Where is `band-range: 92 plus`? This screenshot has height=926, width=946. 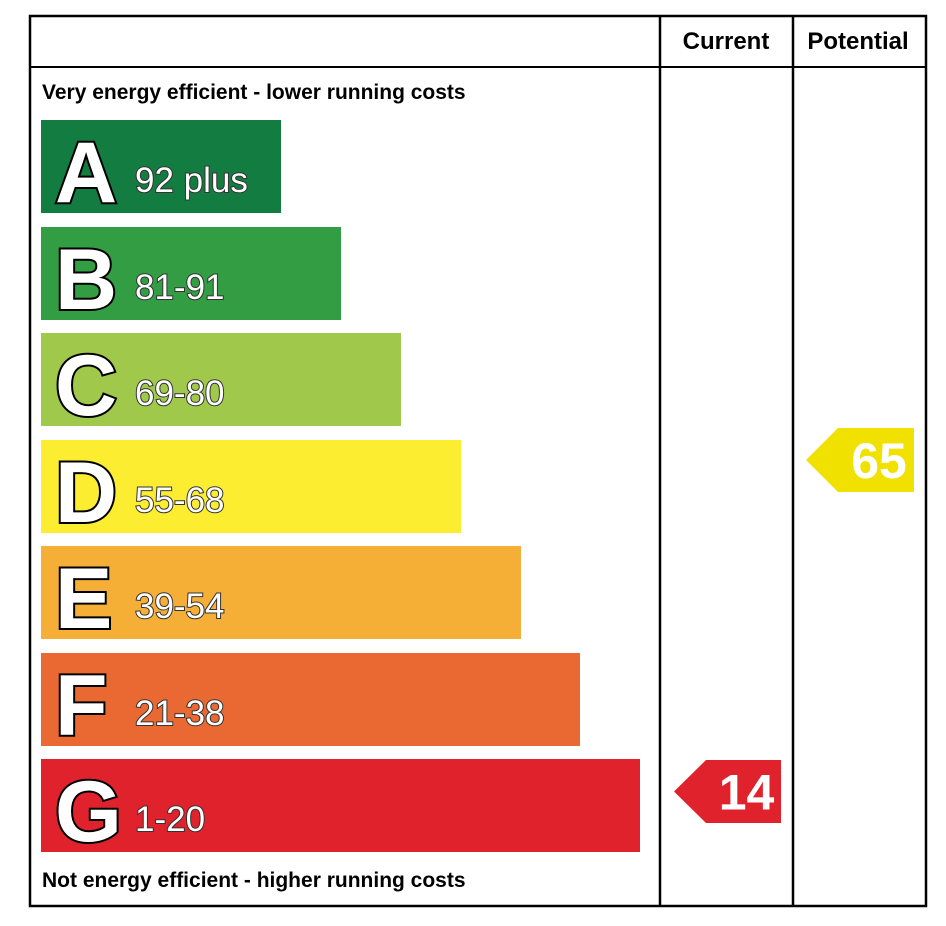
band-range: 92 plus is located at coordinates (191, 180).